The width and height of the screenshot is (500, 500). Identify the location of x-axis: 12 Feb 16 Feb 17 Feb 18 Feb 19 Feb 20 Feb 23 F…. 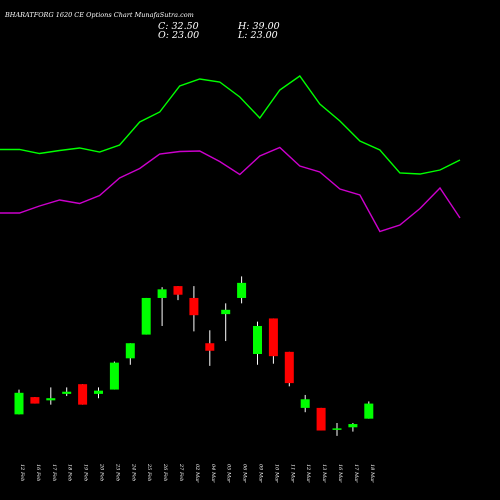
(197, 473).